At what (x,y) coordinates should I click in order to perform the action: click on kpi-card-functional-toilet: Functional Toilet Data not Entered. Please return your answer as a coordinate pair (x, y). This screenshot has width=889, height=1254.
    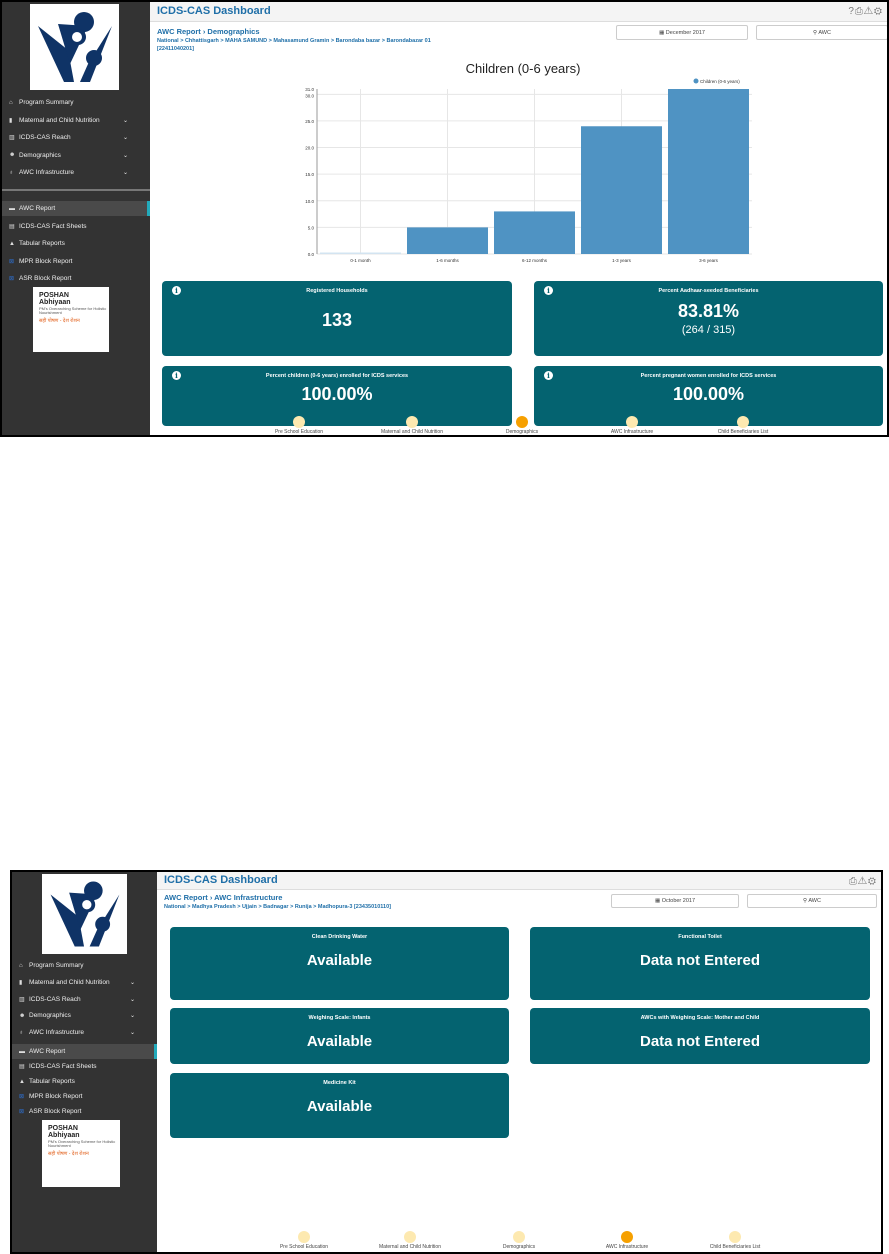
    Looking at the image, I should click on (700, 963).